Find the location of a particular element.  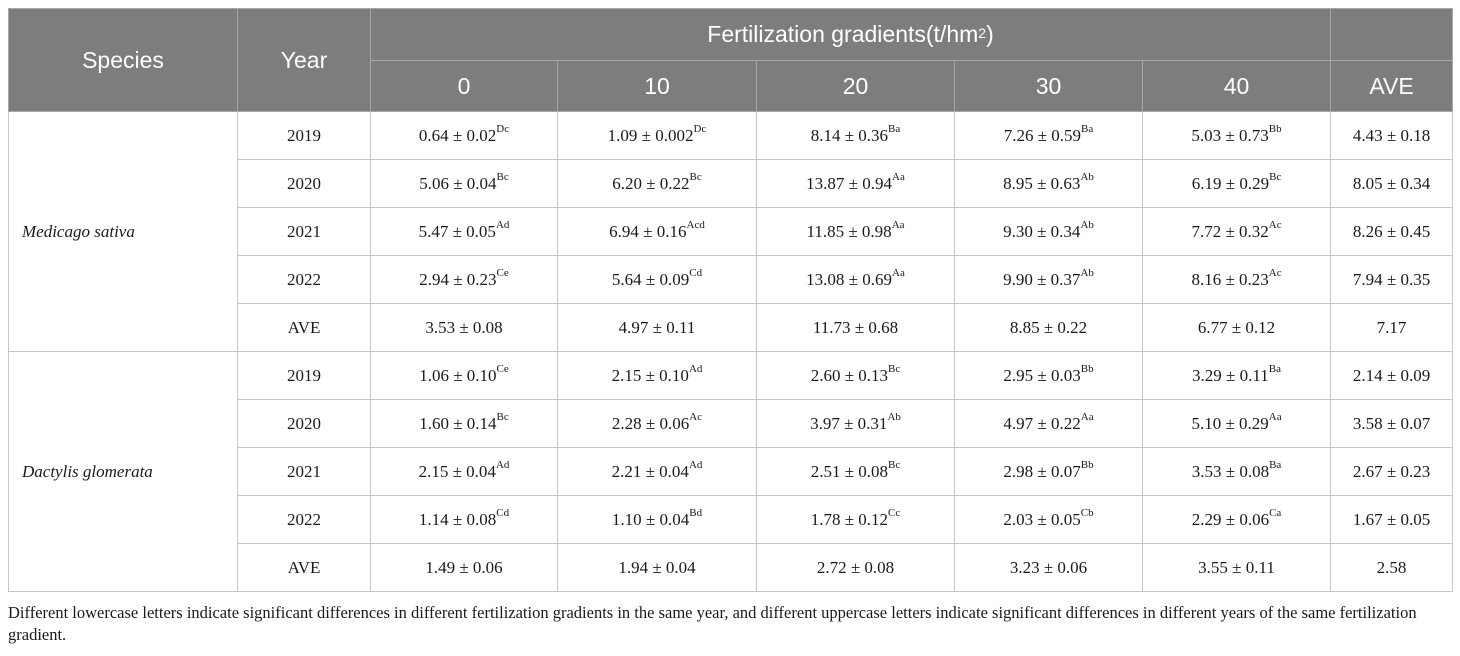

cell-value: 1.60 ± 0.14 is located at coordinates (458, 423).